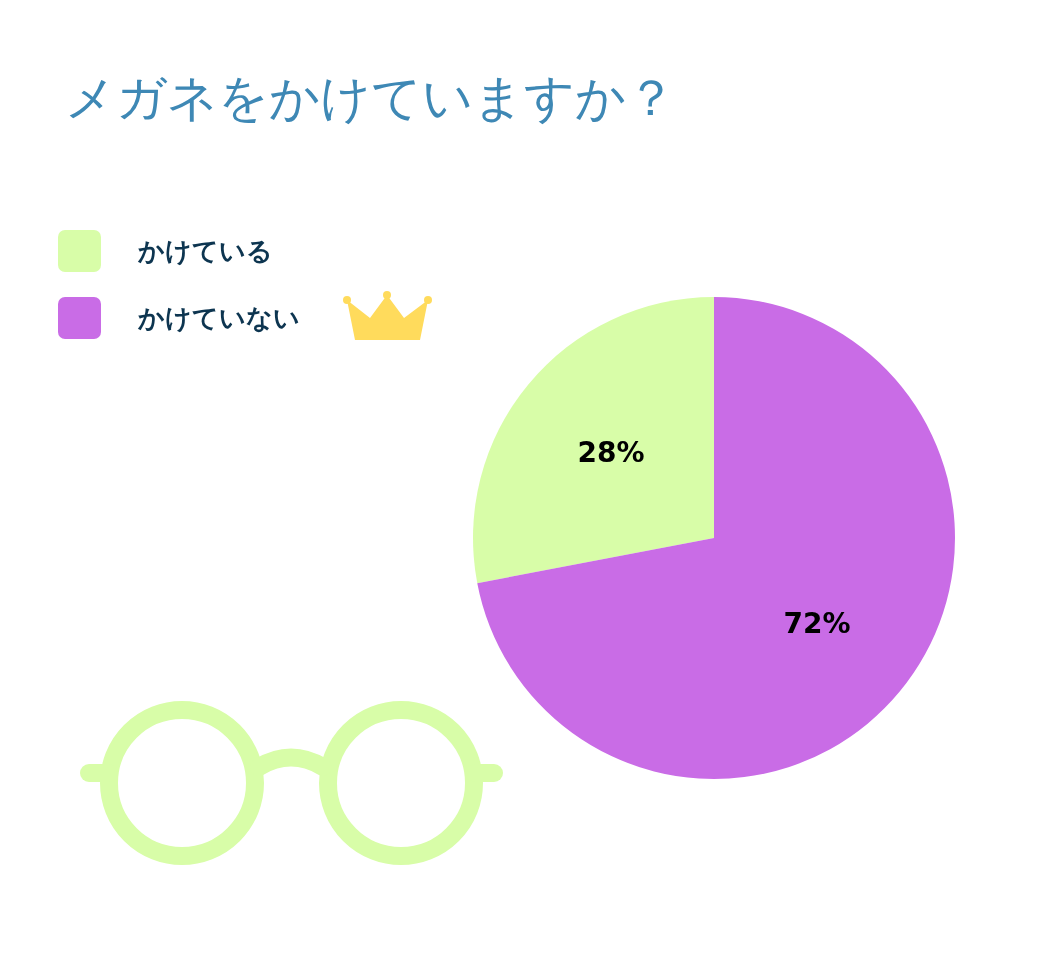  Describe the element at coordinates (218, 318) in the screenshot. I see `legend-label: かけていない` at that location.